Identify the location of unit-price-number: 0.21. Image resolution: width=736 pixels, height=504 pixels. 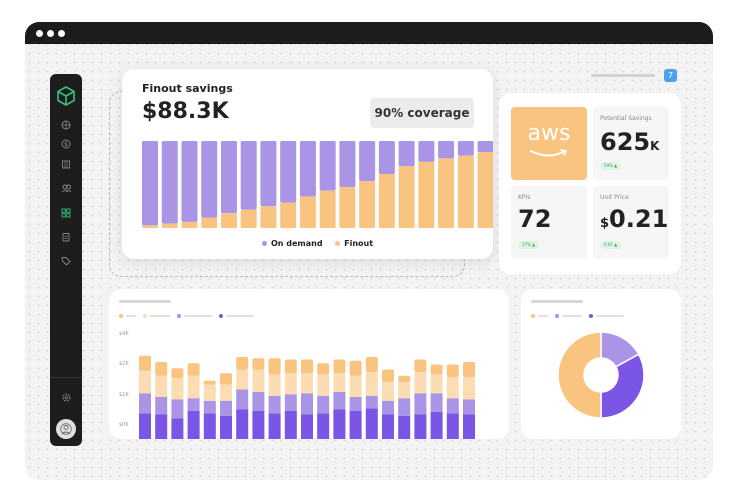
(639, 219).